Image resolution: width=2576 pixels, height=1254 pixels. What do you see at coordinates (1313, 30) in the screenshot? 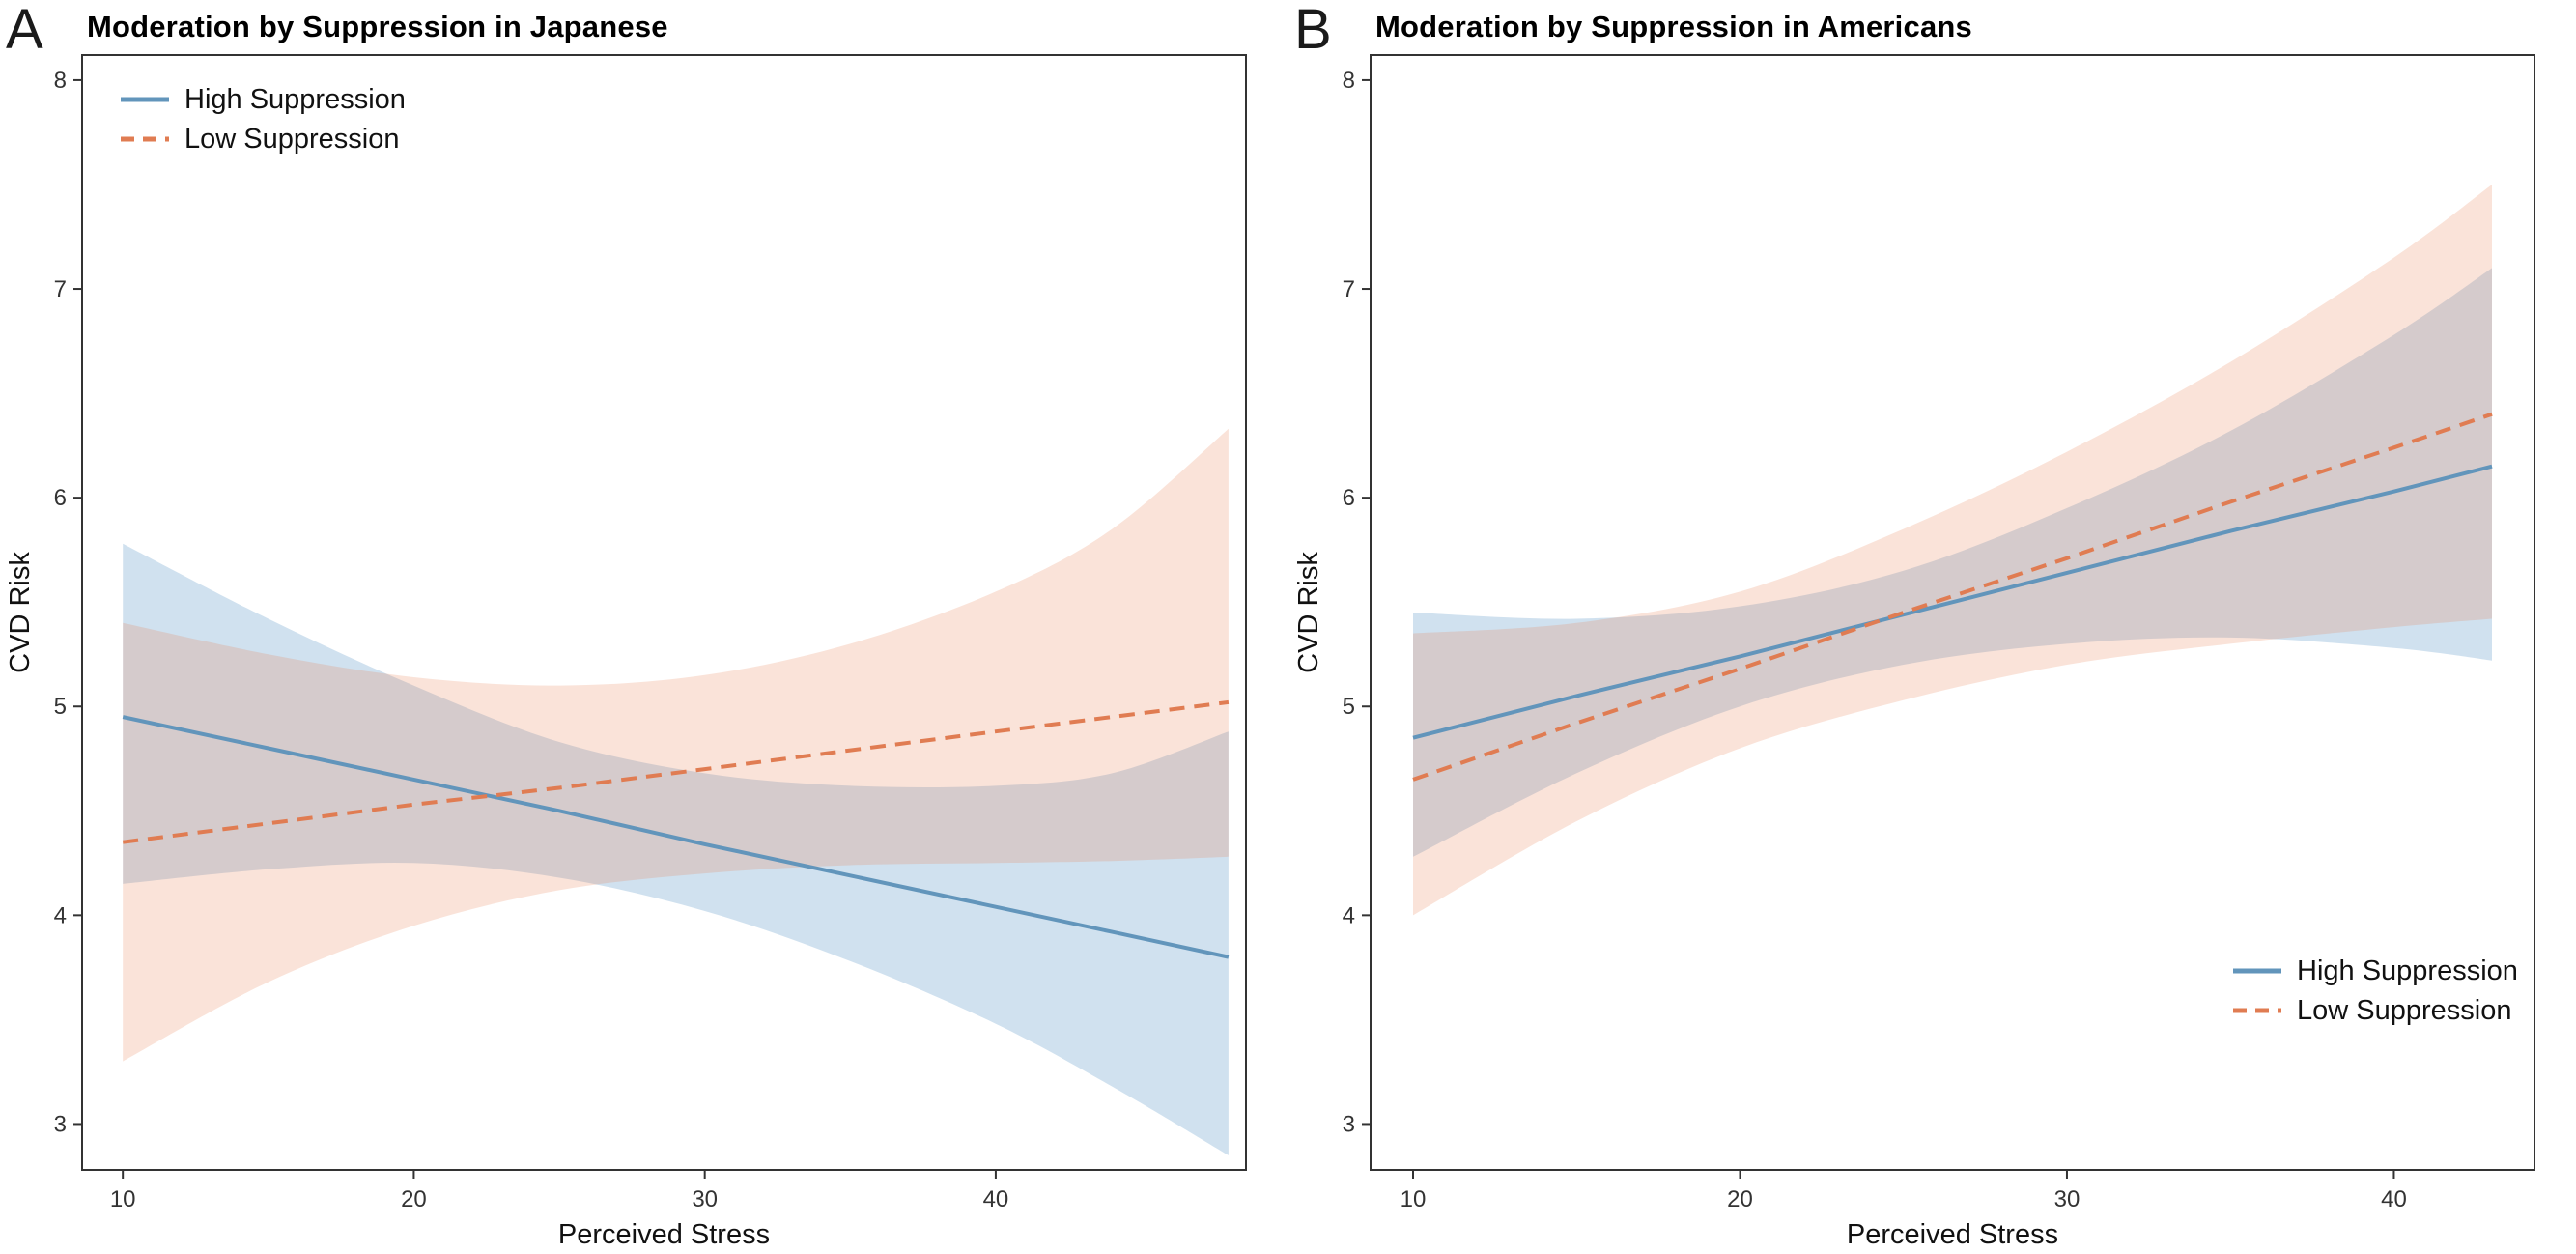
I see `panel-b-letter: B` at bounding box center [1313, 30].